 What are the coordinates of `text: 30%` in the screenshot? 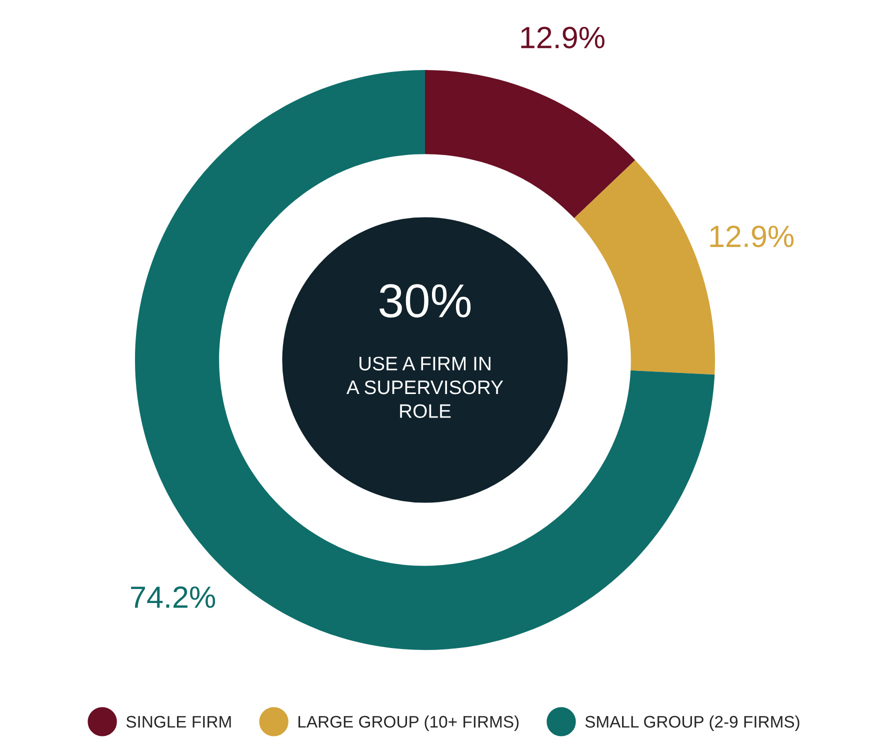 It's located at (425, 301).